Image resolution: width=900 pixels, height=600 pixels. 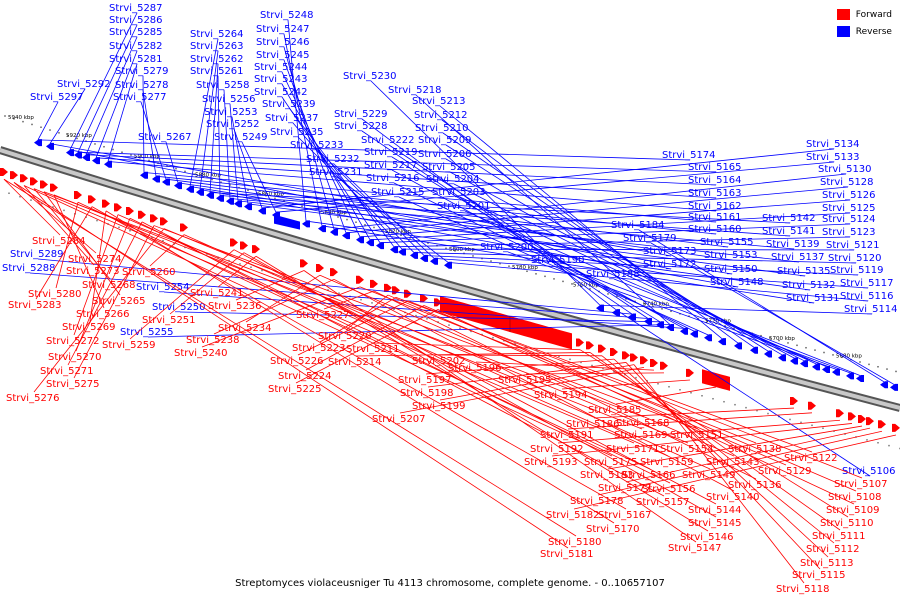 I want to click on reverse-gene-label: Strvi_5239, so click(x=289, y=104).